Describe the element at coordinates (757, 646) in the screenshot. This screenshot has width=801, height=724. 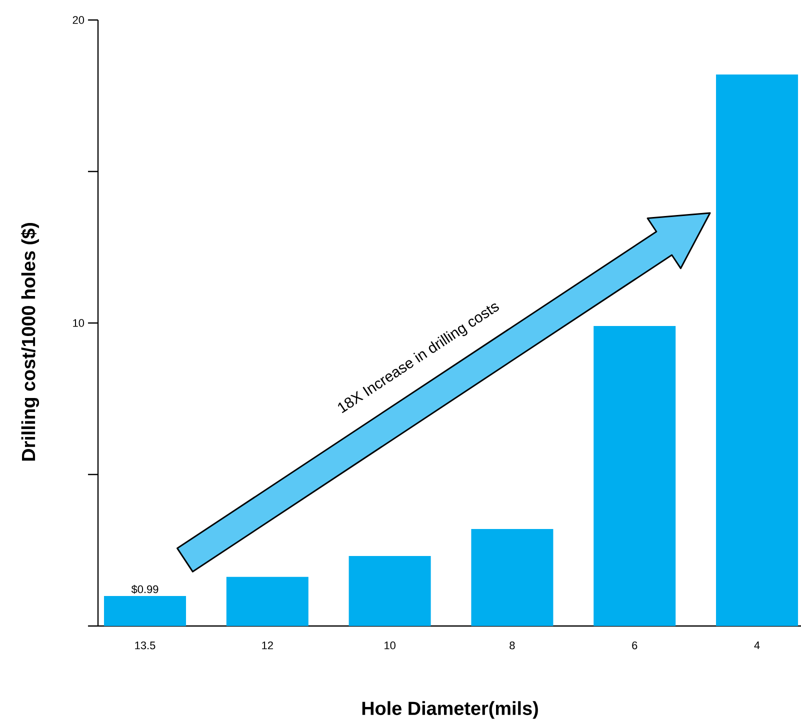
I see `x-tick-label: 4` at that location.